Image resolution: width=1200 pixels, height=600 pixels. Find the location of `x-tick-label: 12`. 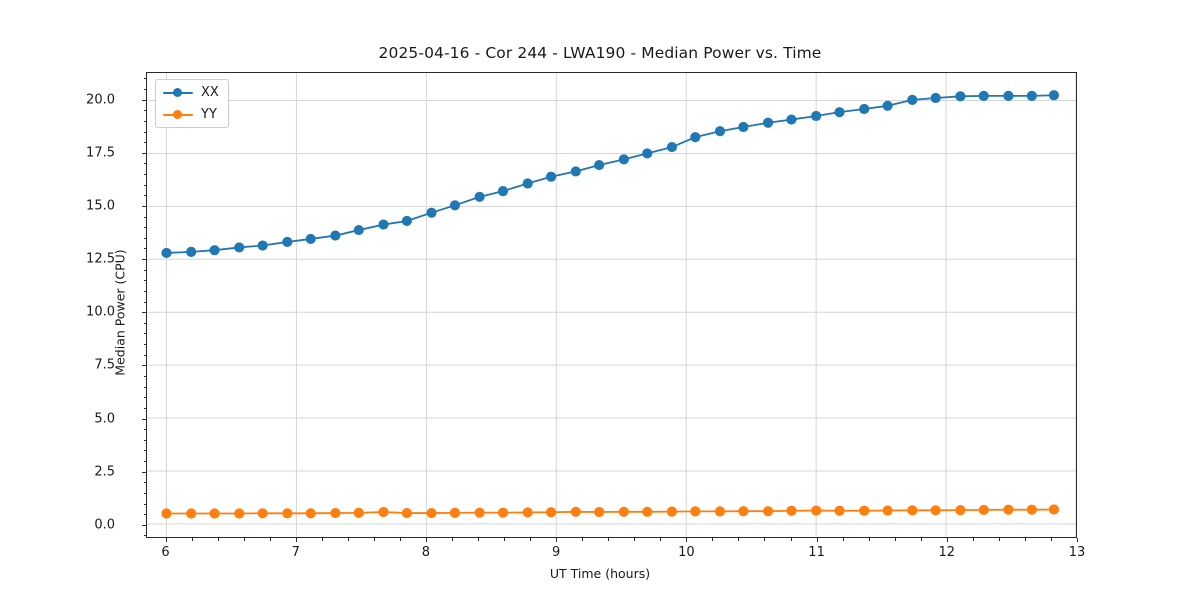

x-tick-label: 12 is located at coordinates (947, 552).